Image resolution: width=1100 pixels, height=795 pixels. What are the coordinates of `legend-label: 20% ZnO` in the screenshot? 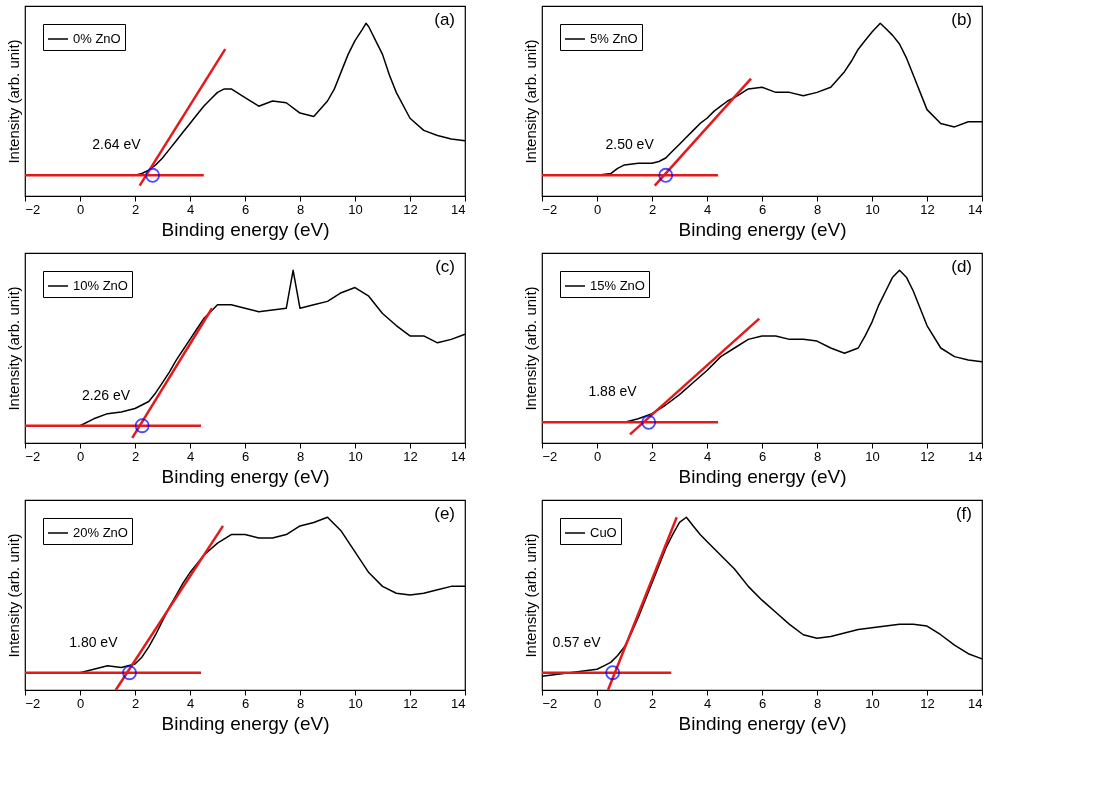 It's located at (100, 532).